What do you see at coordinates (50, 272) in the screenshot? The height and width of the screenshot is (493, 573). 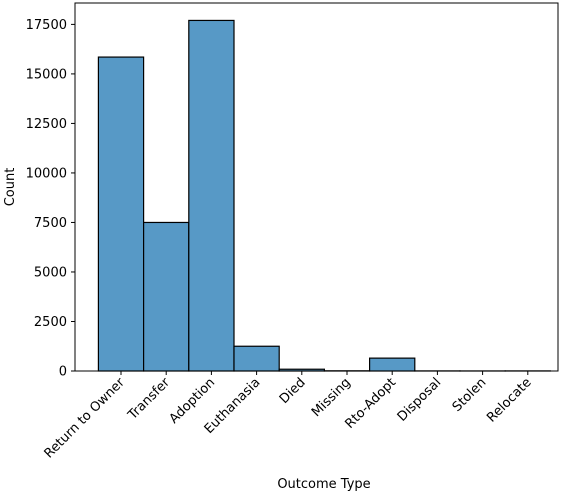 I see `y-tick-label: 5000` at bounding box center [50, 272].